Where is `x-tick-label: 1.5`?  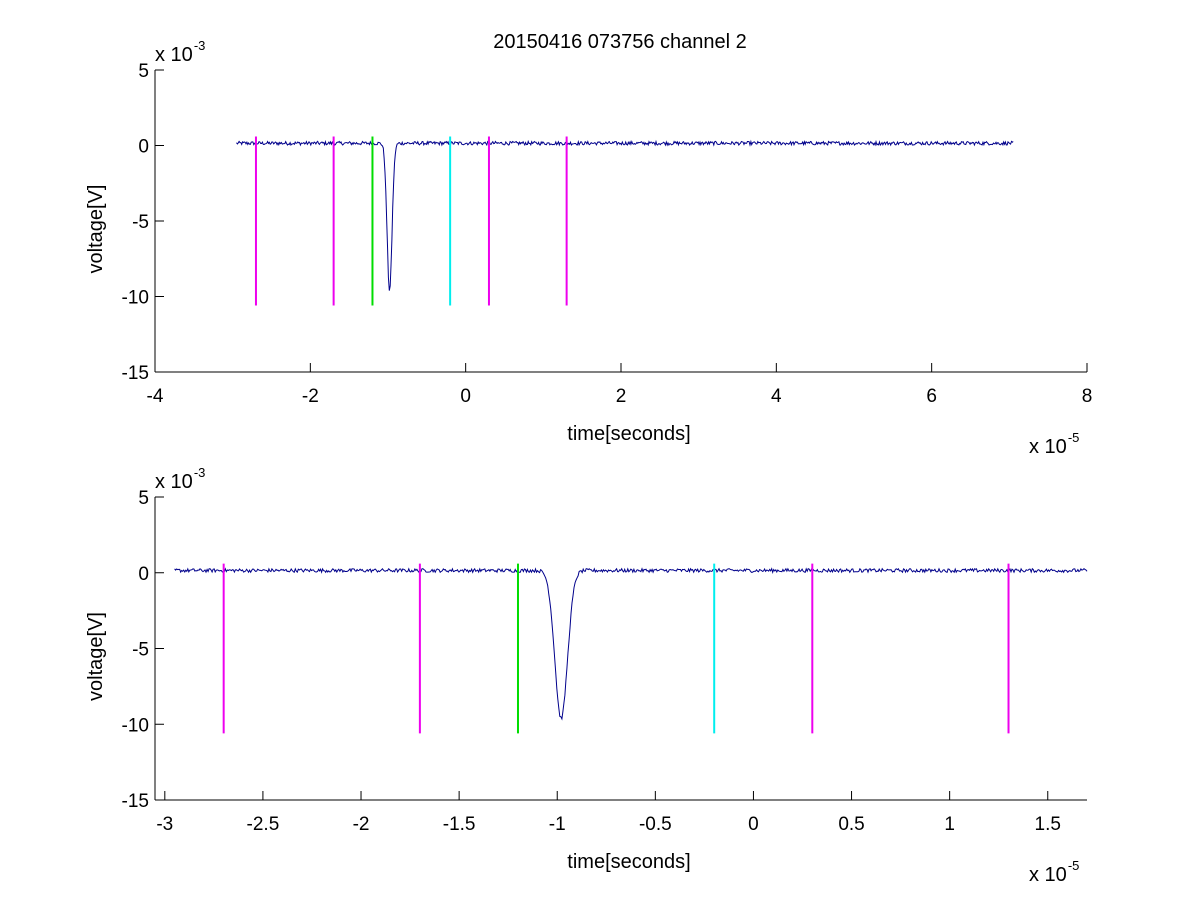 x-tick-label: 1.5 is located at coordinates (1048, 824).